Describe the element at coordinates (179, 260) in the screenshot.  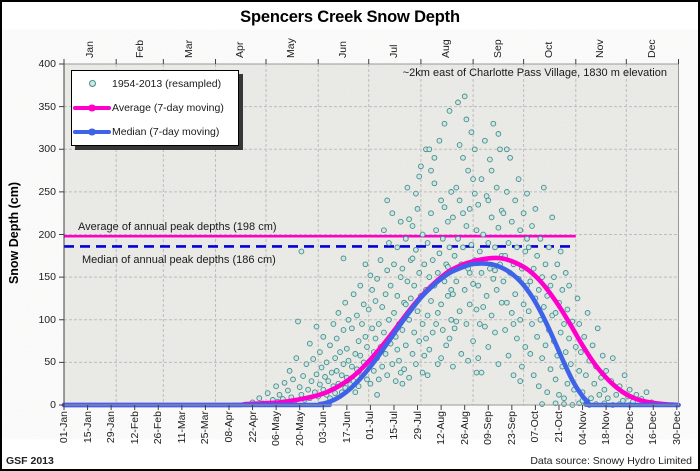
I see `median-peak-depth-label: Median of annual peak depths (186 cm)` at that location.